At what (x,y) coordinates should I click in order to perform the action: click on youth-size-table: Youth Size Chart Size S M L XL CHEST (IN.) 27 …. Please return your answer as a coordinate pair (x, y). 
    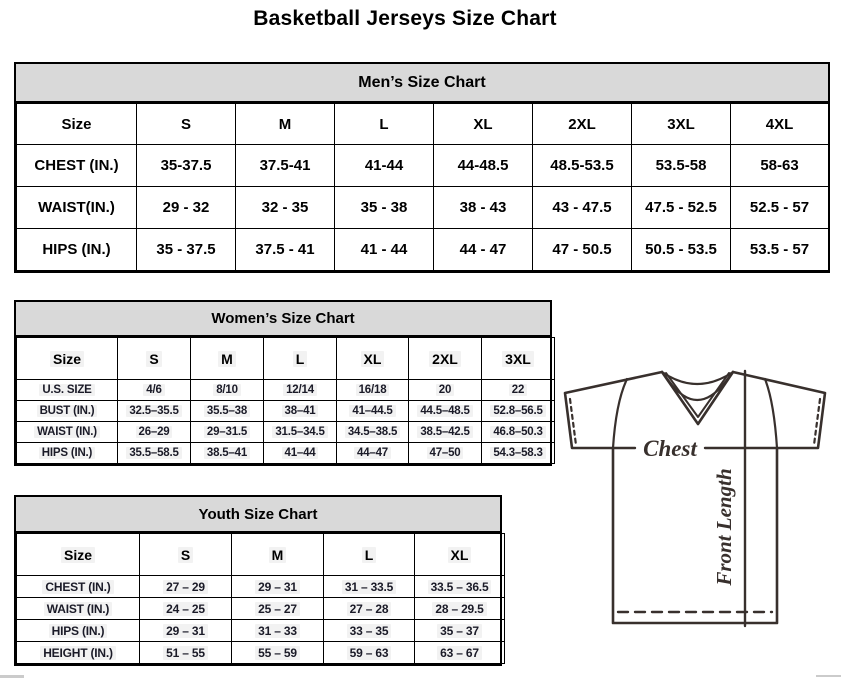
    Looking at the image, I should click on (259, 580).